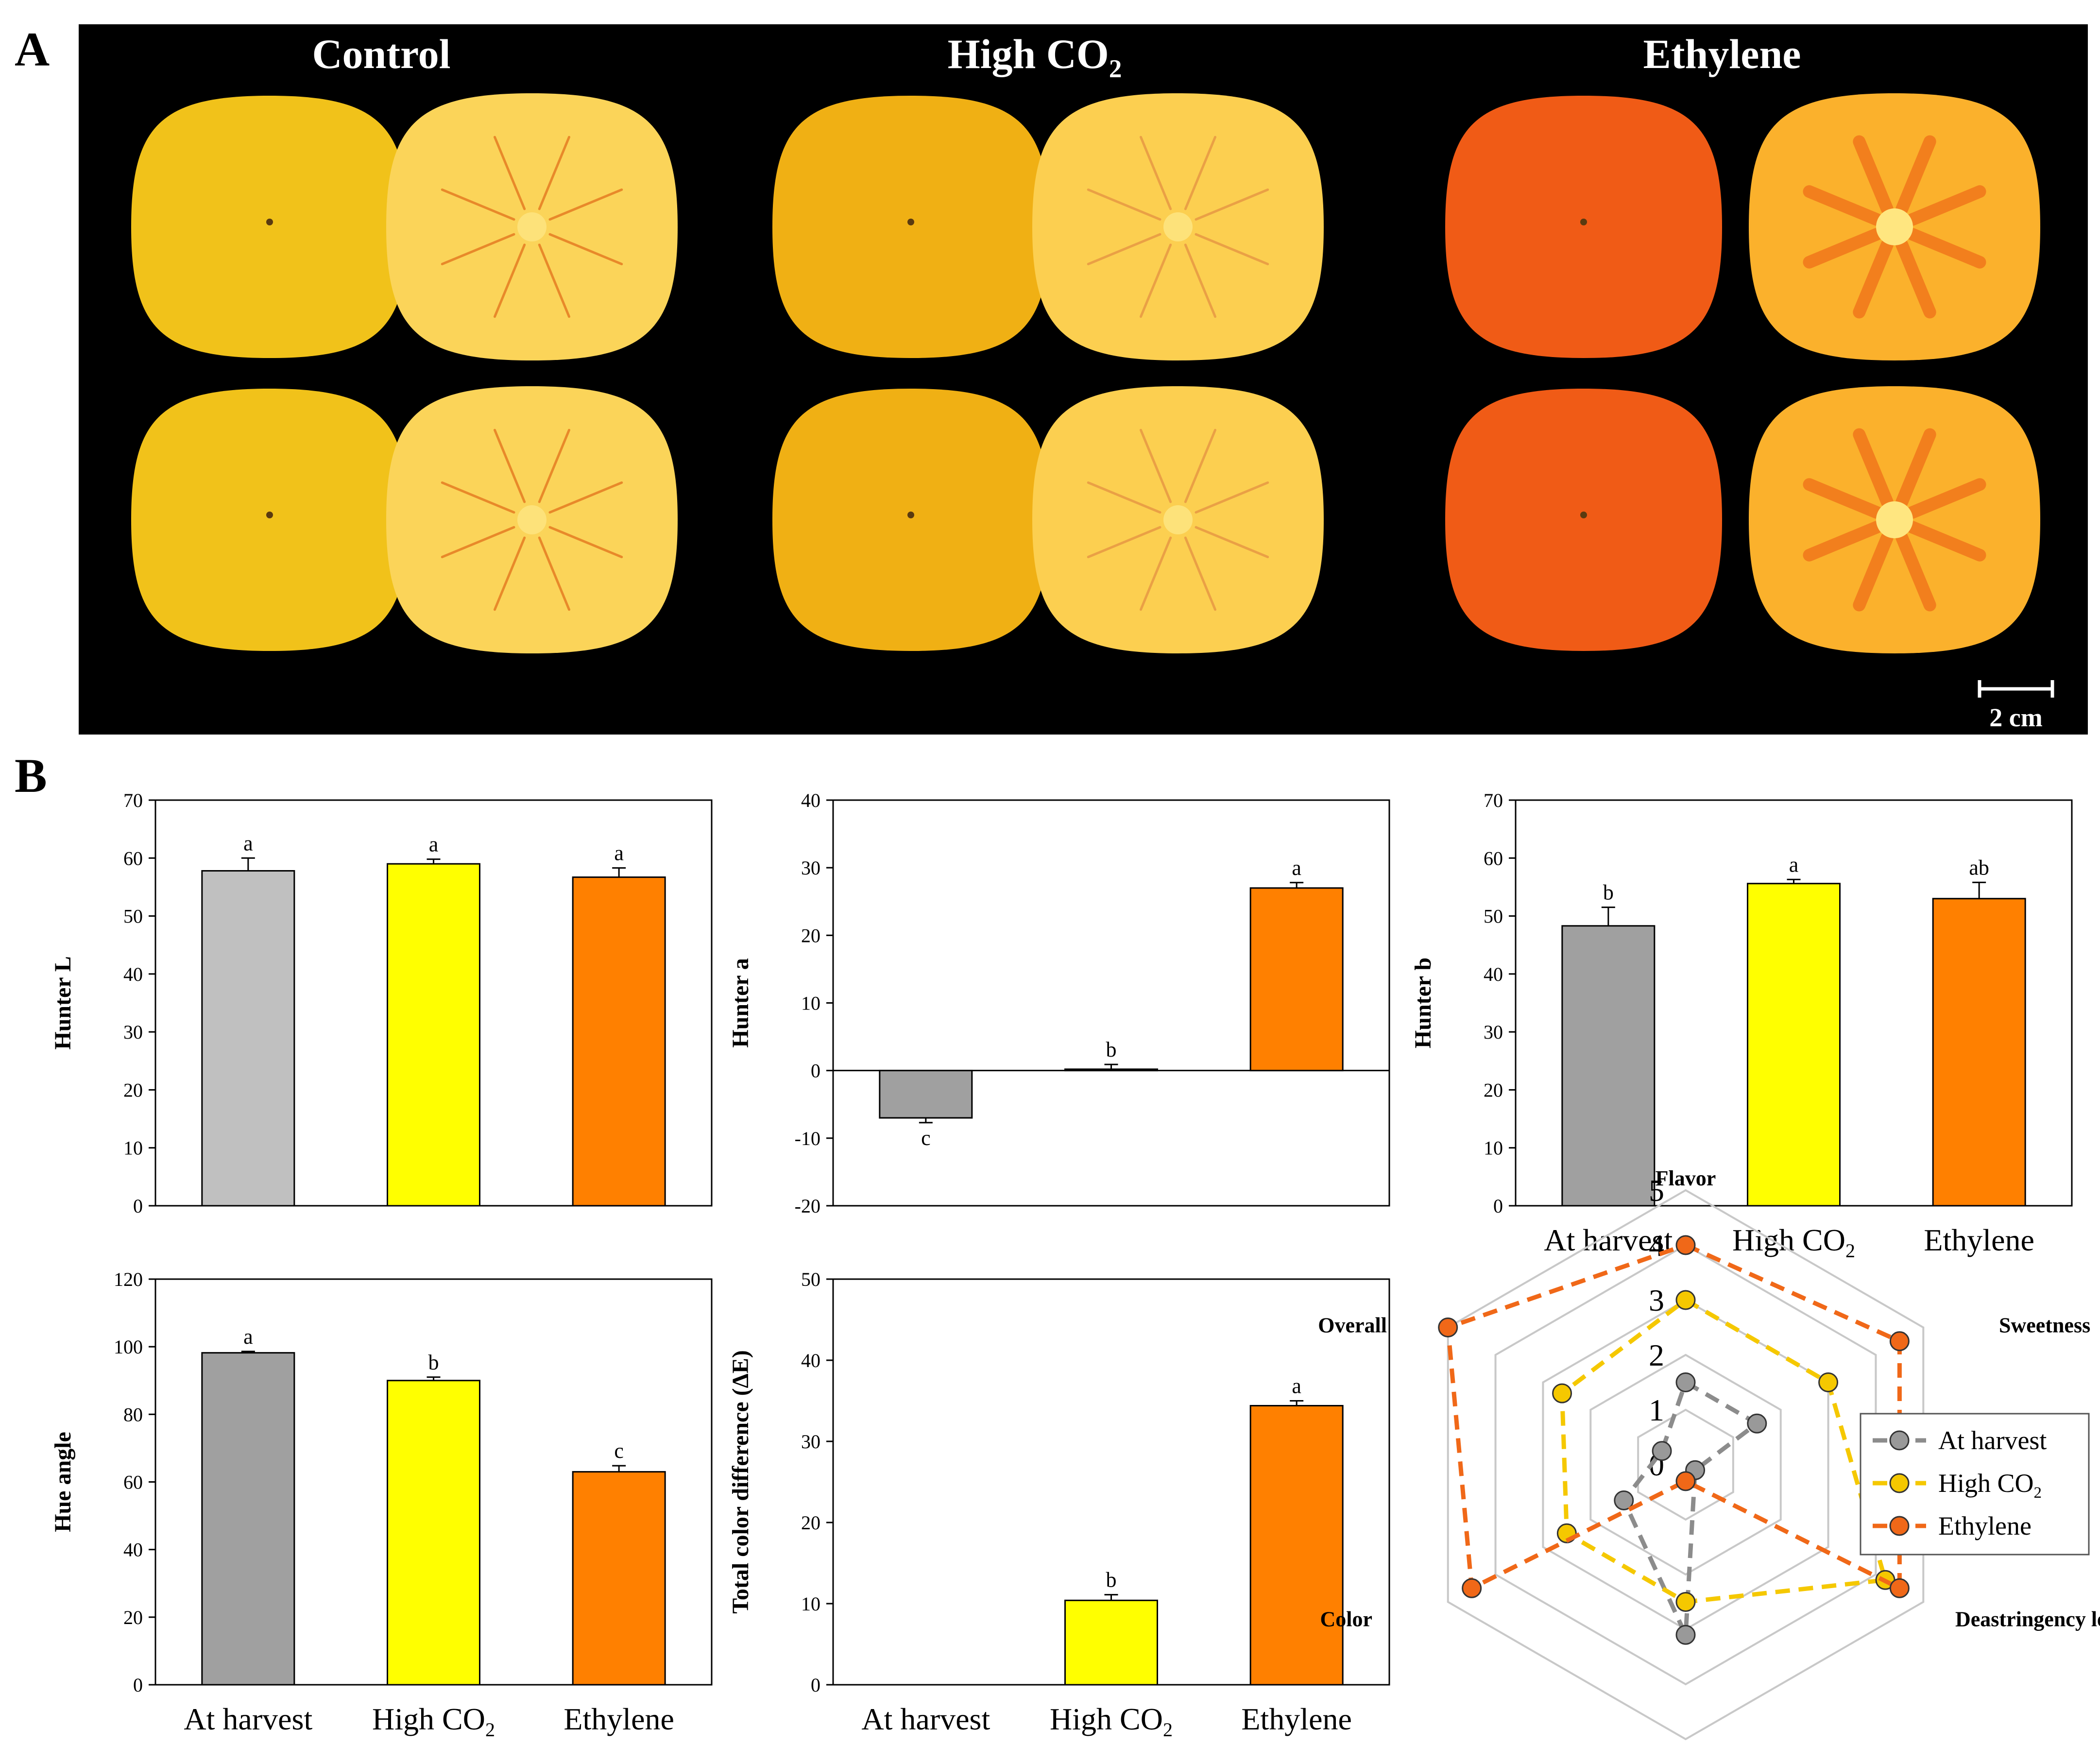  I want to click on radar-tick-label: 4, so click(1657, 1245).